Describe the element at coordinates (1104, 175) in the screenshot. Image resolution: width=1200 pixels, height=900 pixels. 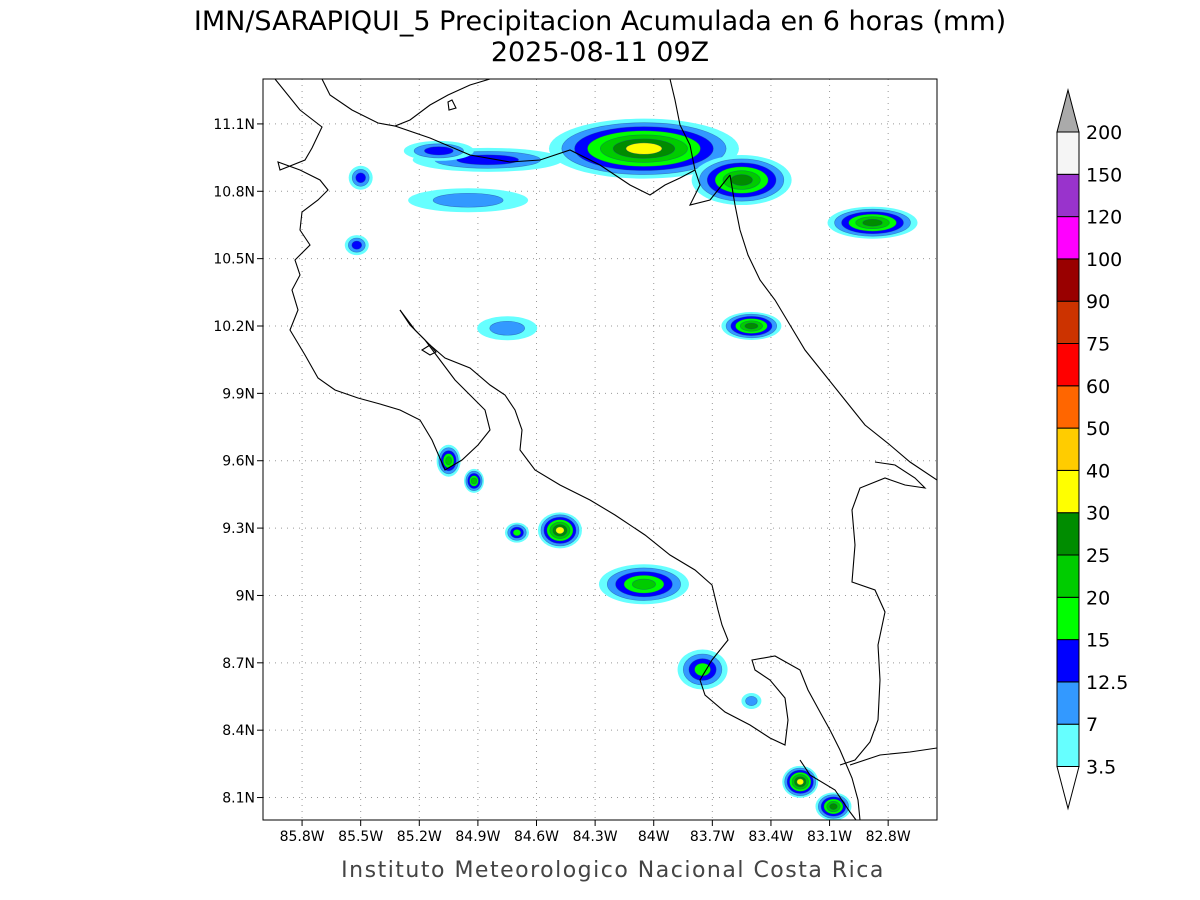
I see `colorbar-label: 150` at that location.